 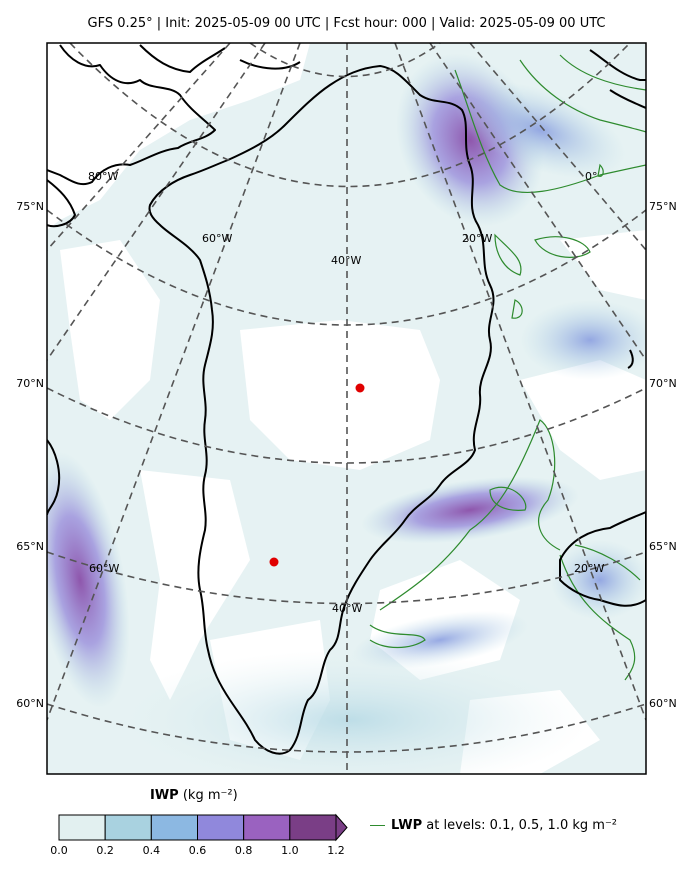 I want to click on lon-label-20w-north: 20°W, so click(x=477, y=238).